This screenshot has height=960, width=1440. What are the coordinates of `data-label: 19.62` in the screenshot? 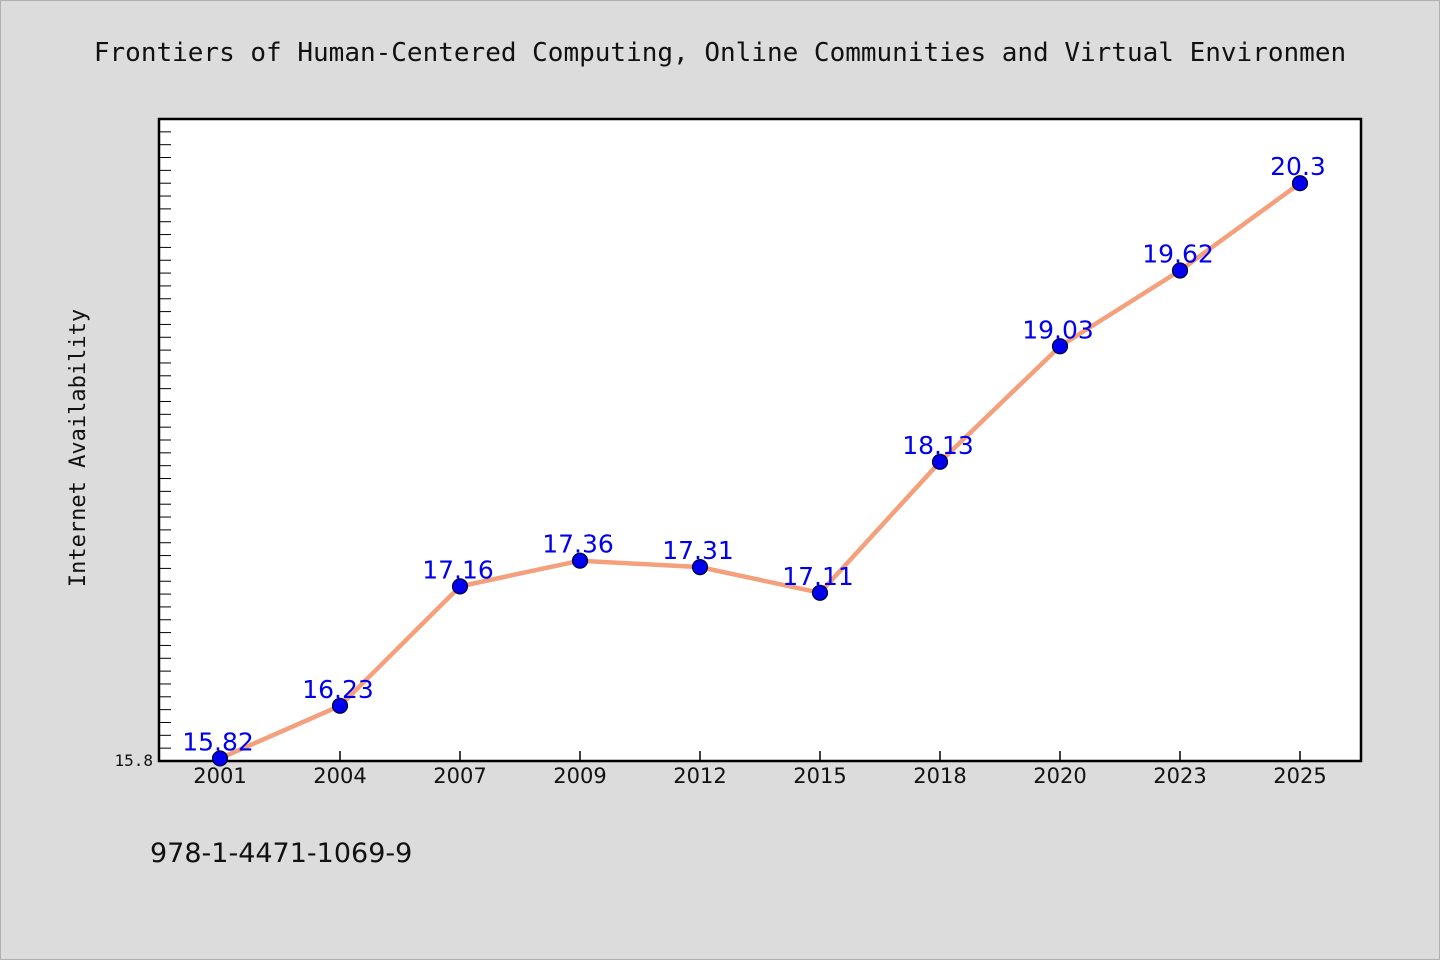 It's located at (1178, 254).